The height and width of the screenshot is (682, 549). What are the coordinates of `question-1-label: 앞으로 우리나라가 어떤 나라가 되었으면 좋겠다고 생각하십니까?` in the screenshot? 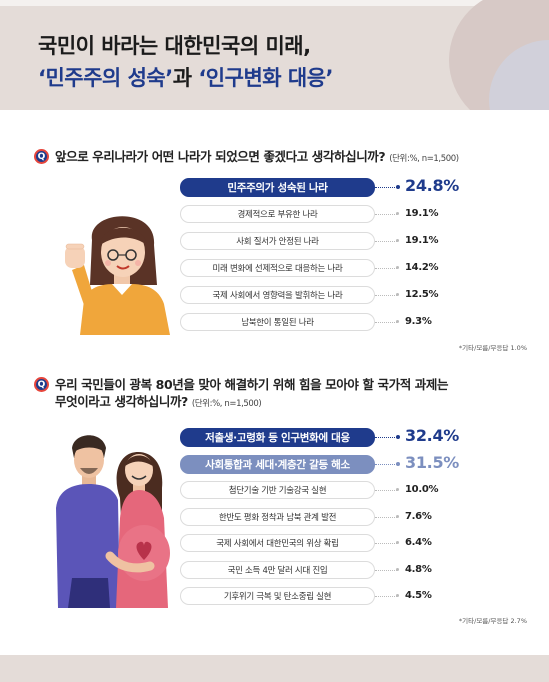 It's located at (220, 156).